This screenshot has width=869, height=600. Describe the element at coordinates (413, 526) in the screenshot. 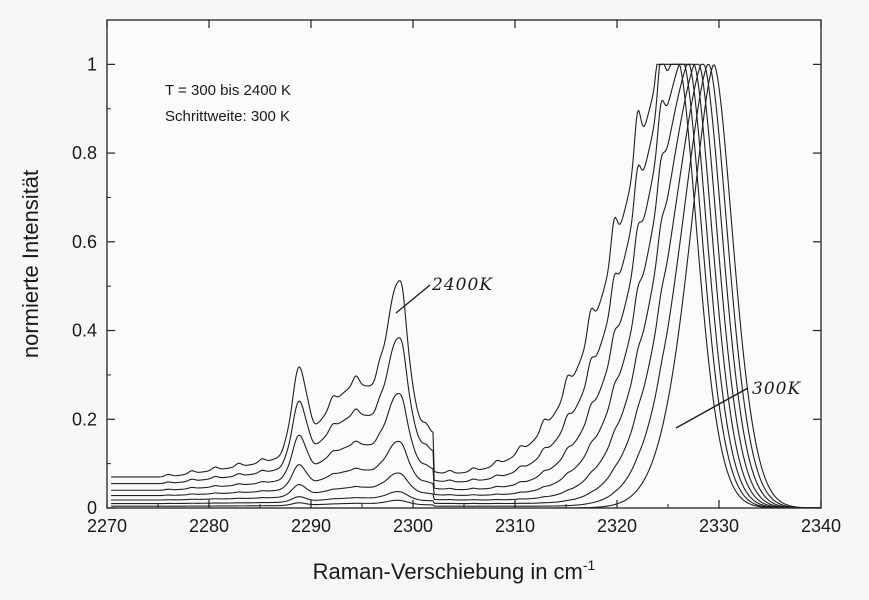

I see `x-tick-label: 2300` at that location.